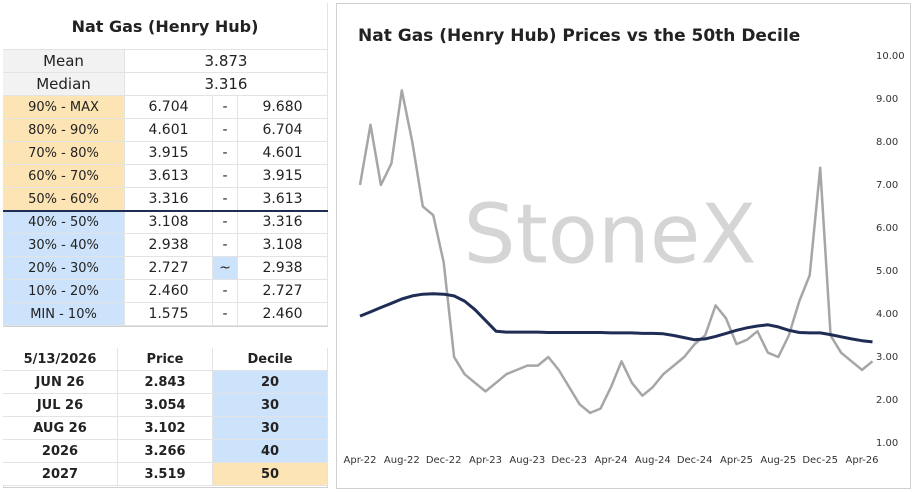 The image size is (915, 493). What do you see at coordinates (887, 185) in the screenshot?
I see `y-tick-label: 7.00` at bounding box center [887, 185].